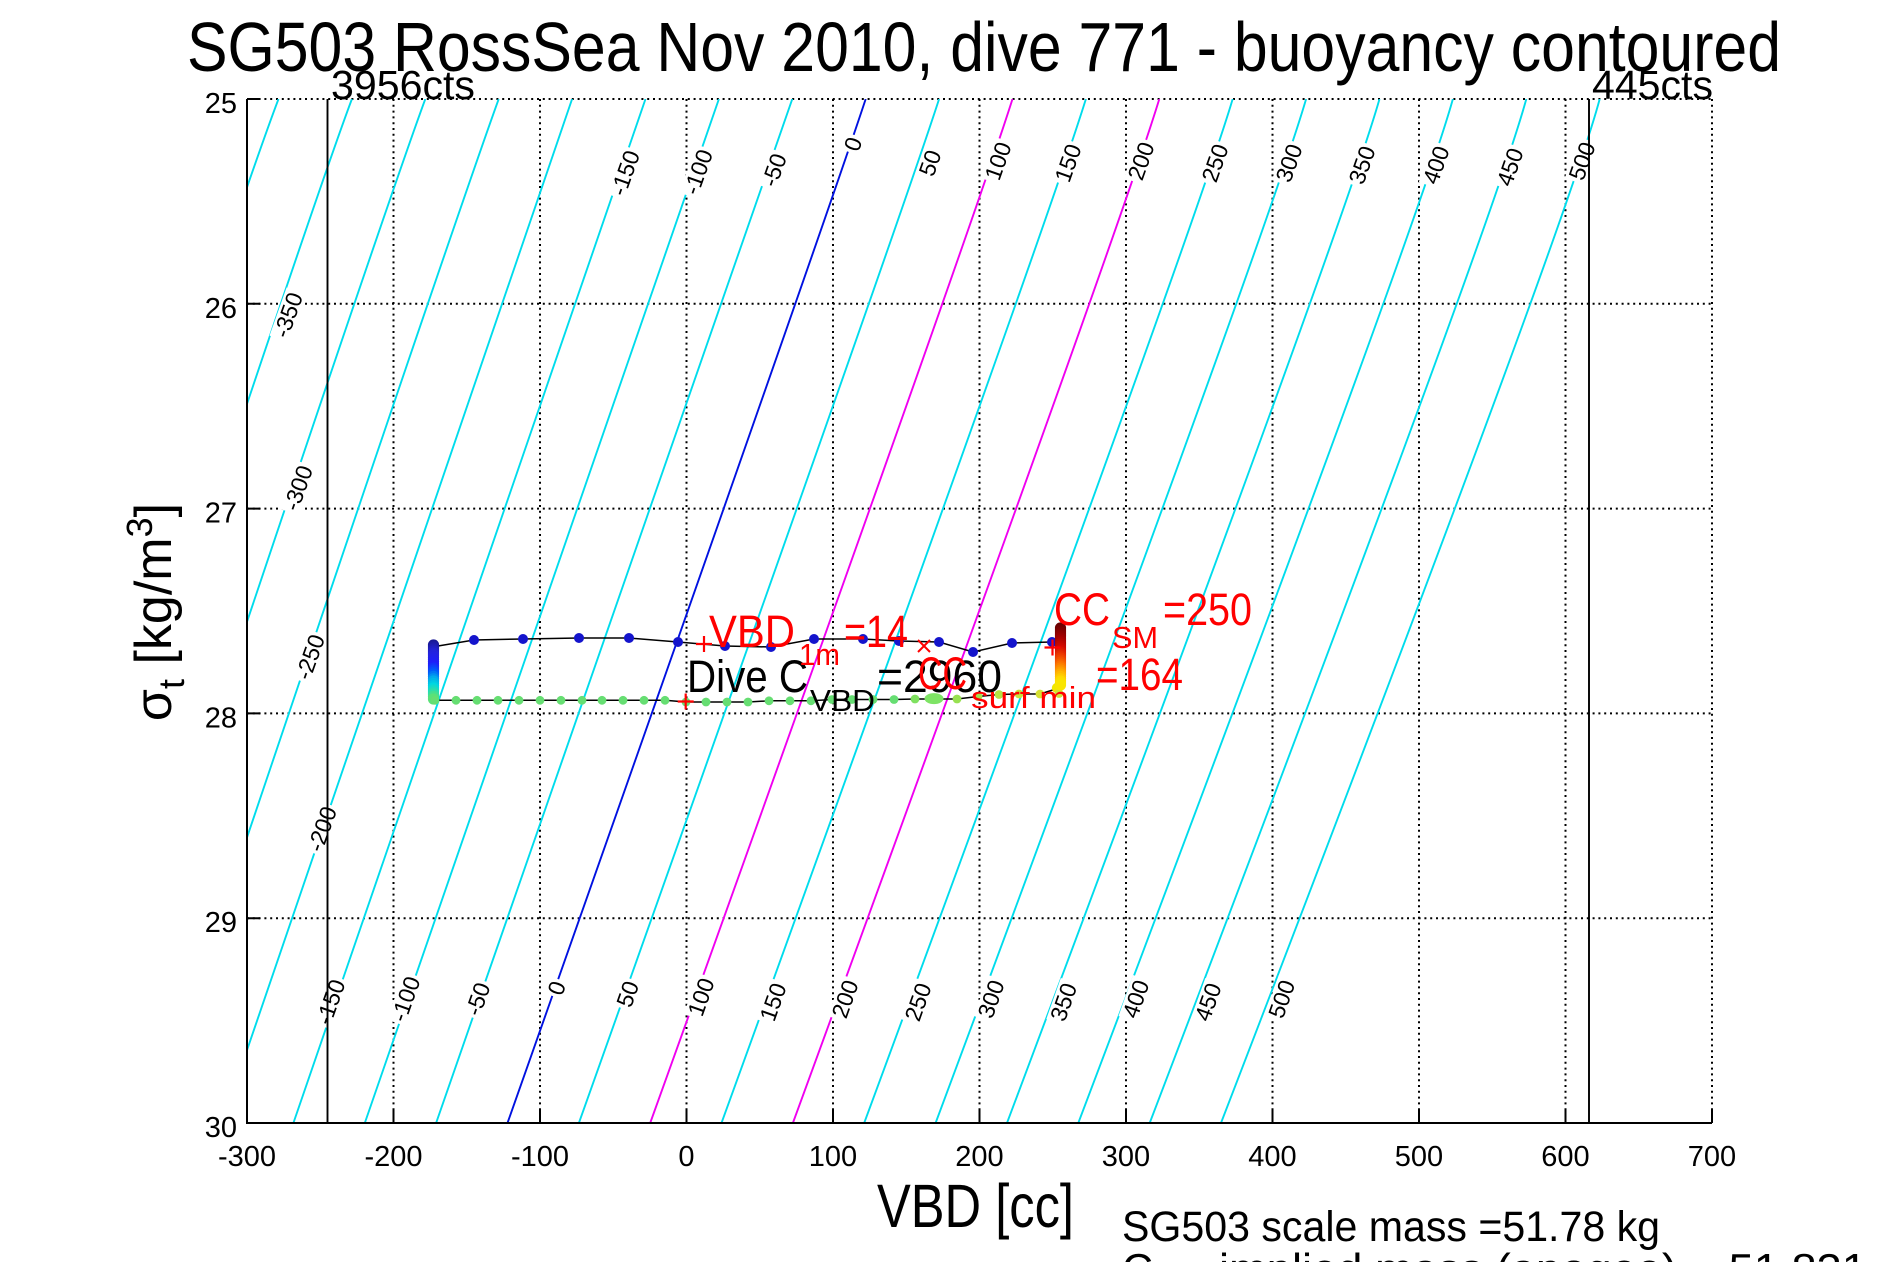  What do you see at coordinates (221, 309) in the screenshot?
I see `svg-text: 26` at bounding box center [221, 309].